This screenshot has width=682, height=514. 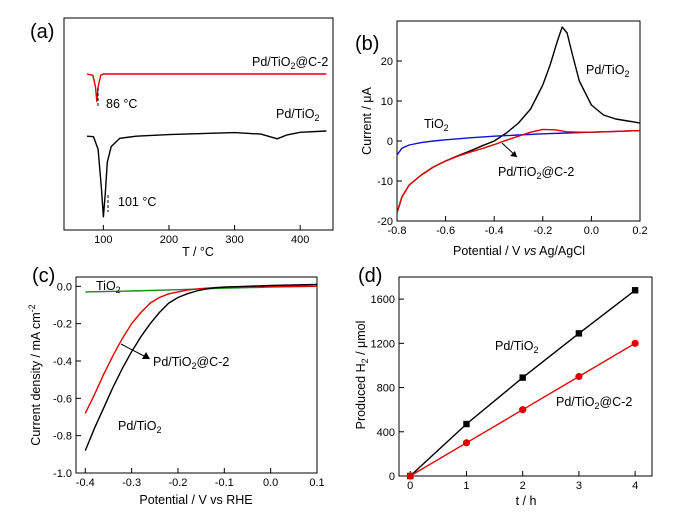 What do you see at coordinates (536, 173) in the screenshot?
I see `panel-b-label-pdtio2-c2: Pd/TiO2@C-2` at bounding box center [536, 173].